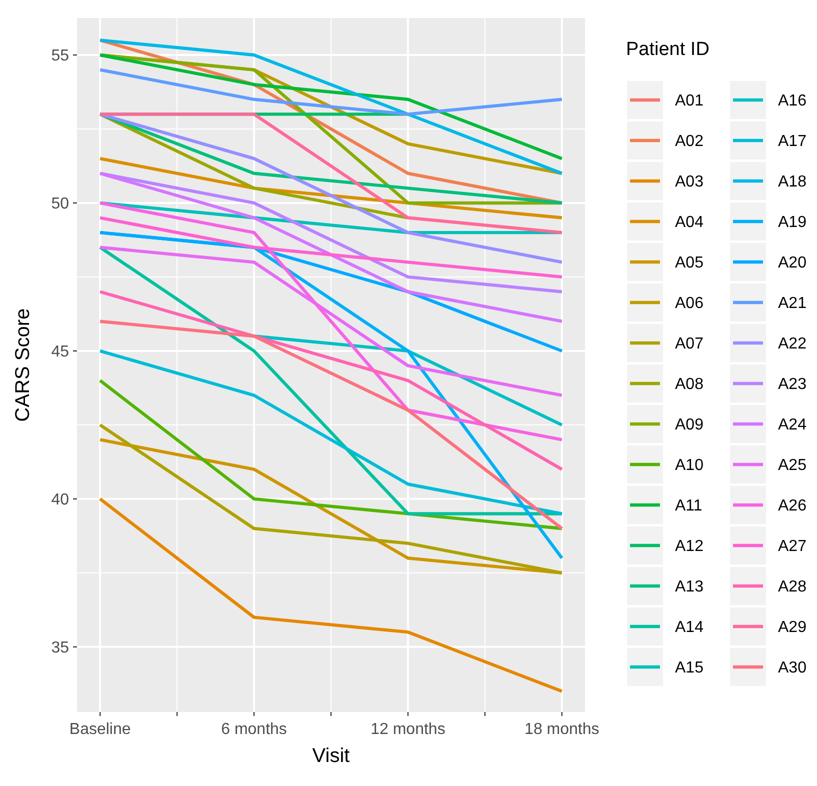 The width and height of the screenshot is (817, 786). I want to click on y-tick-label: 50, so click(60, 204).